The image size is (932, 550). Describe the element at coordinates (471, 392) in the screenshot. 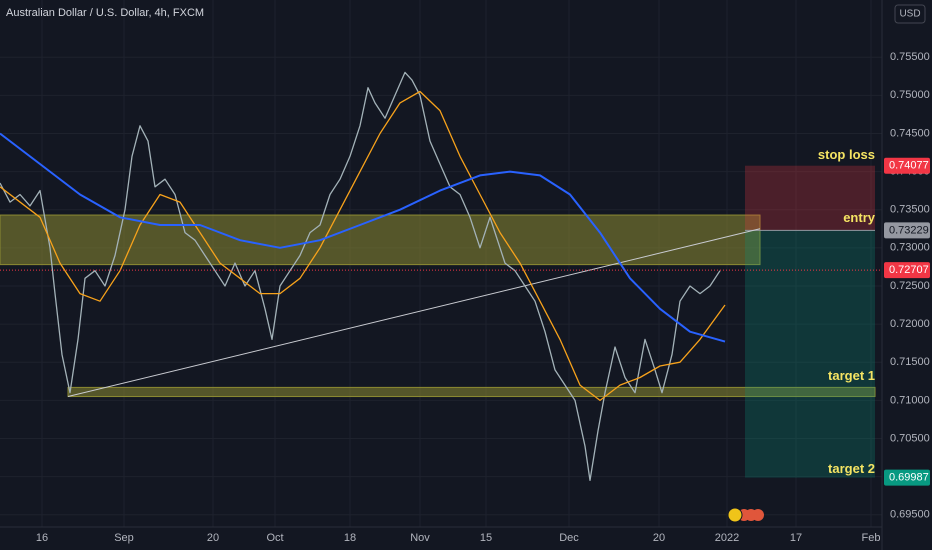

I see `zone` at that location.